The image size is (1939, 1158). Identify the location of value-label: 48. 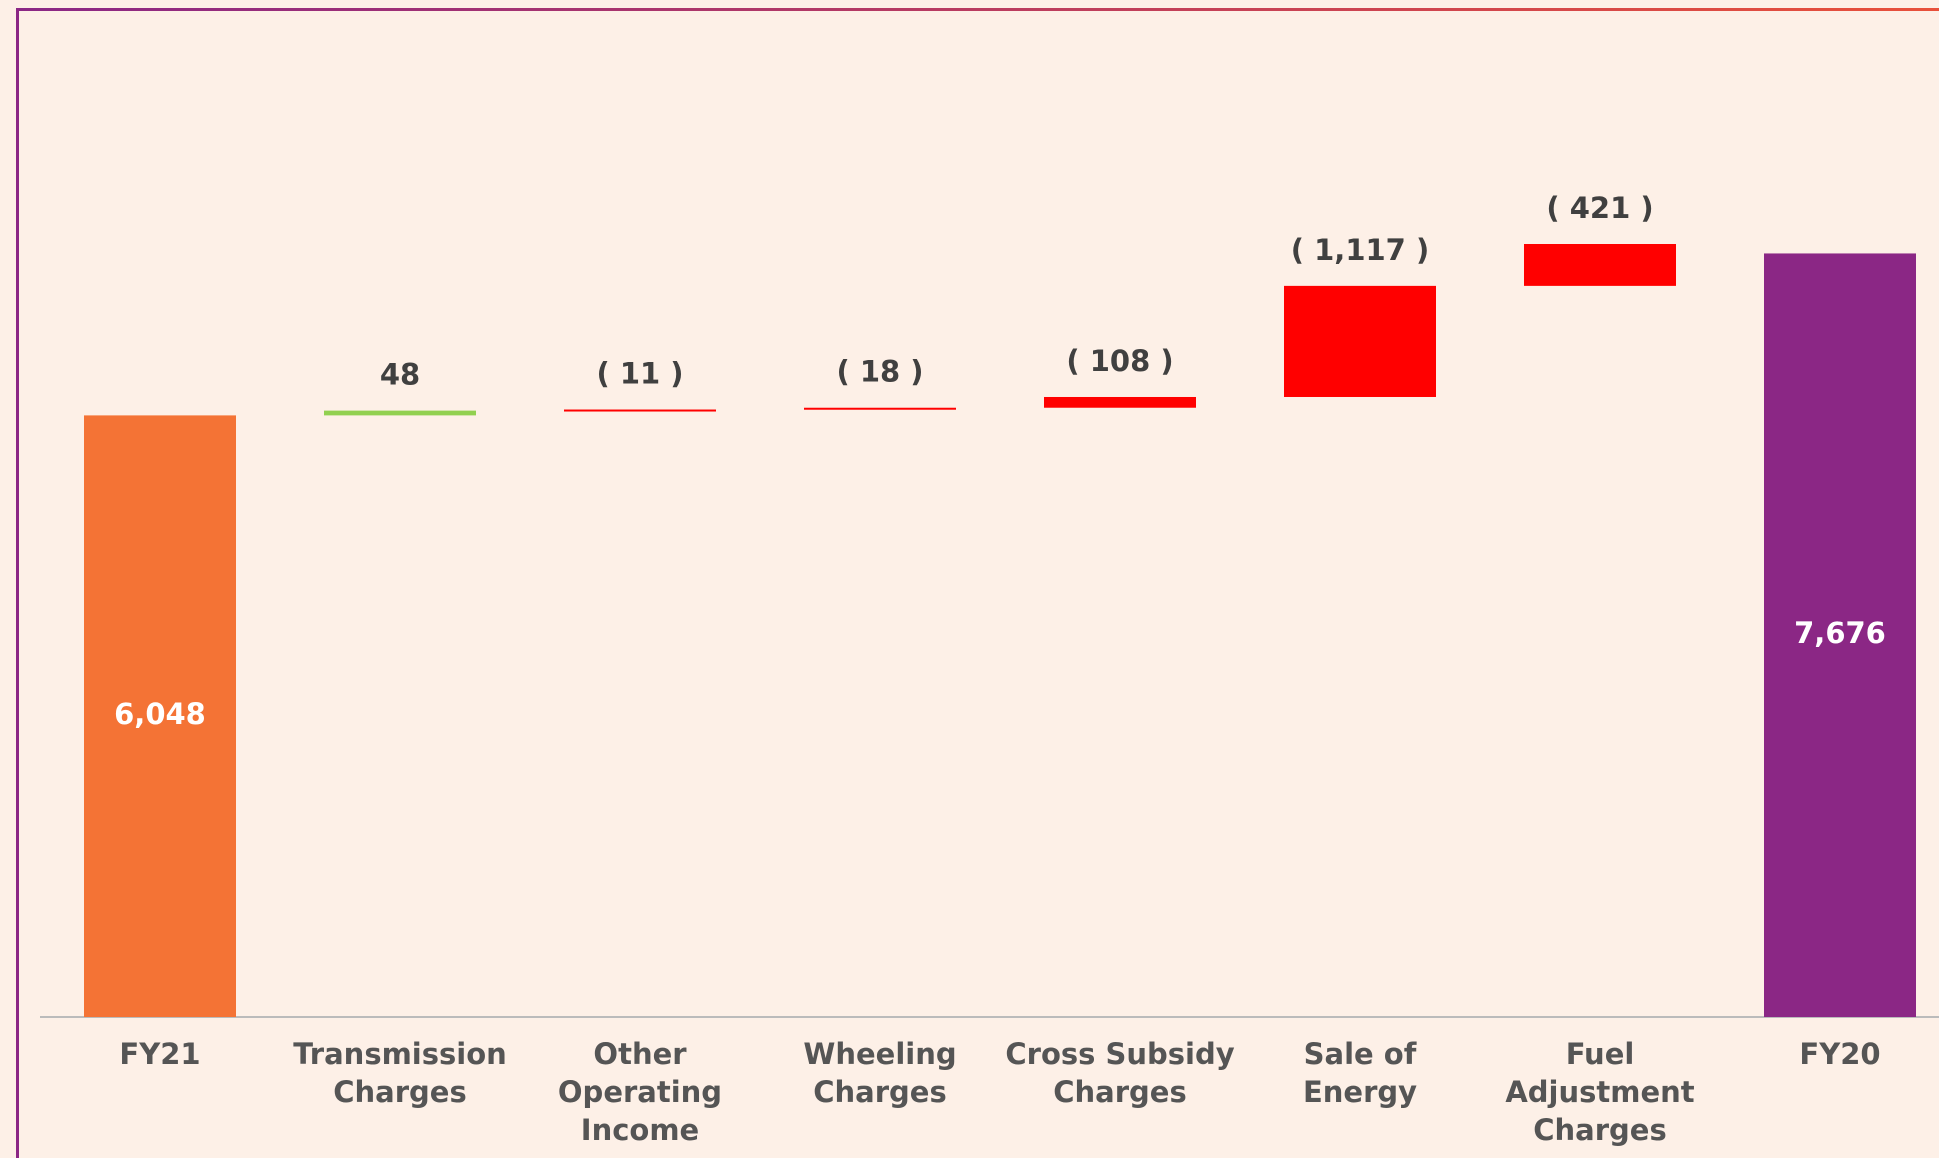
(400, 375).